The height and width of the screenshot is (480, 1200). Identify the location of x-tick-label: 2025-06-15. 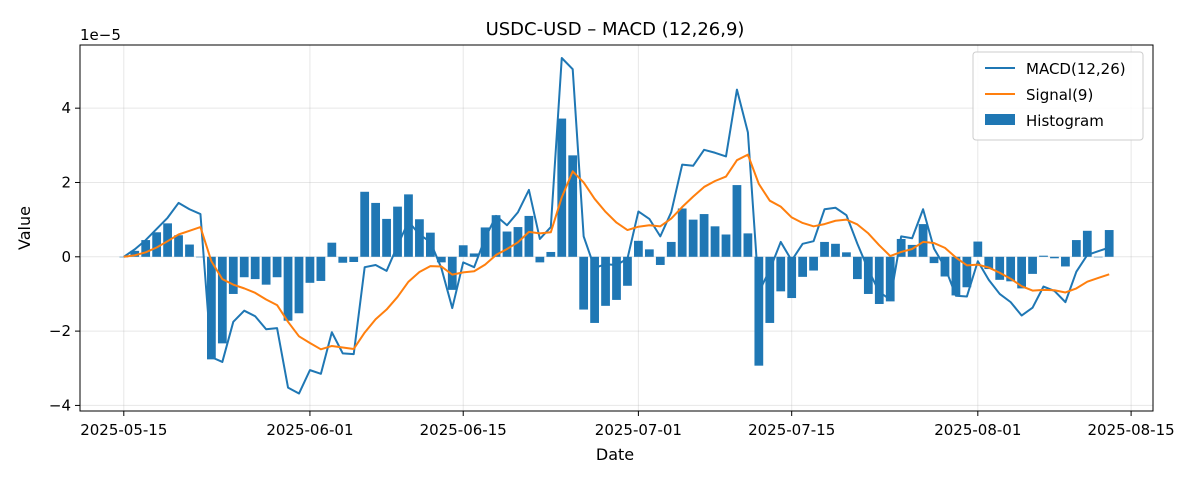
(463, 430).